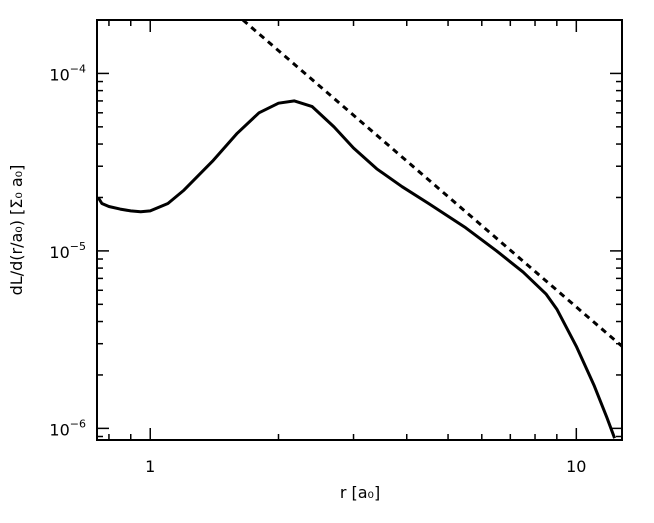 This screenshot has height=523, width=654. I want to click on y-axis-title: dL/d(r/a₀) [Σ₀ a₀], so click(16, 230).